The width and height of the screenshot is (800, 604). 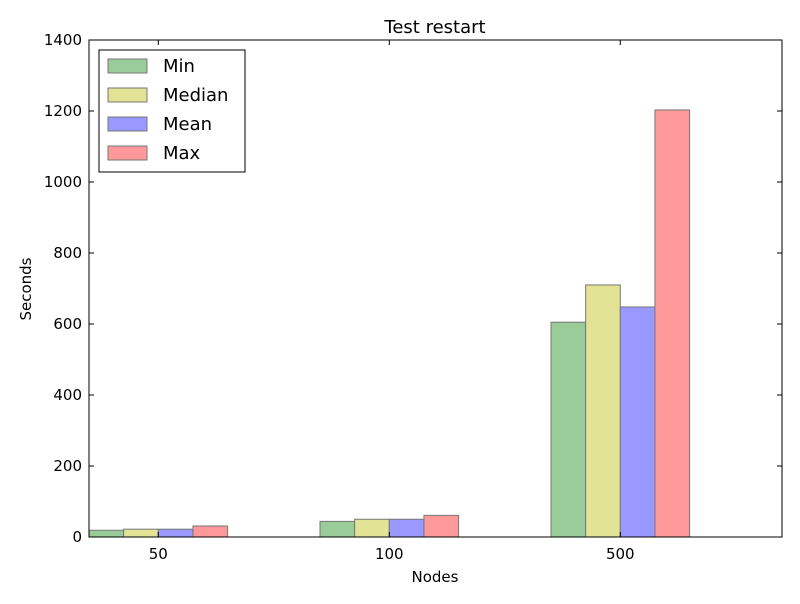 What do you see at coordinates (67, 466) in the screenshot?
I see `y-tick-label: 200` at bounding box center [67, 466].